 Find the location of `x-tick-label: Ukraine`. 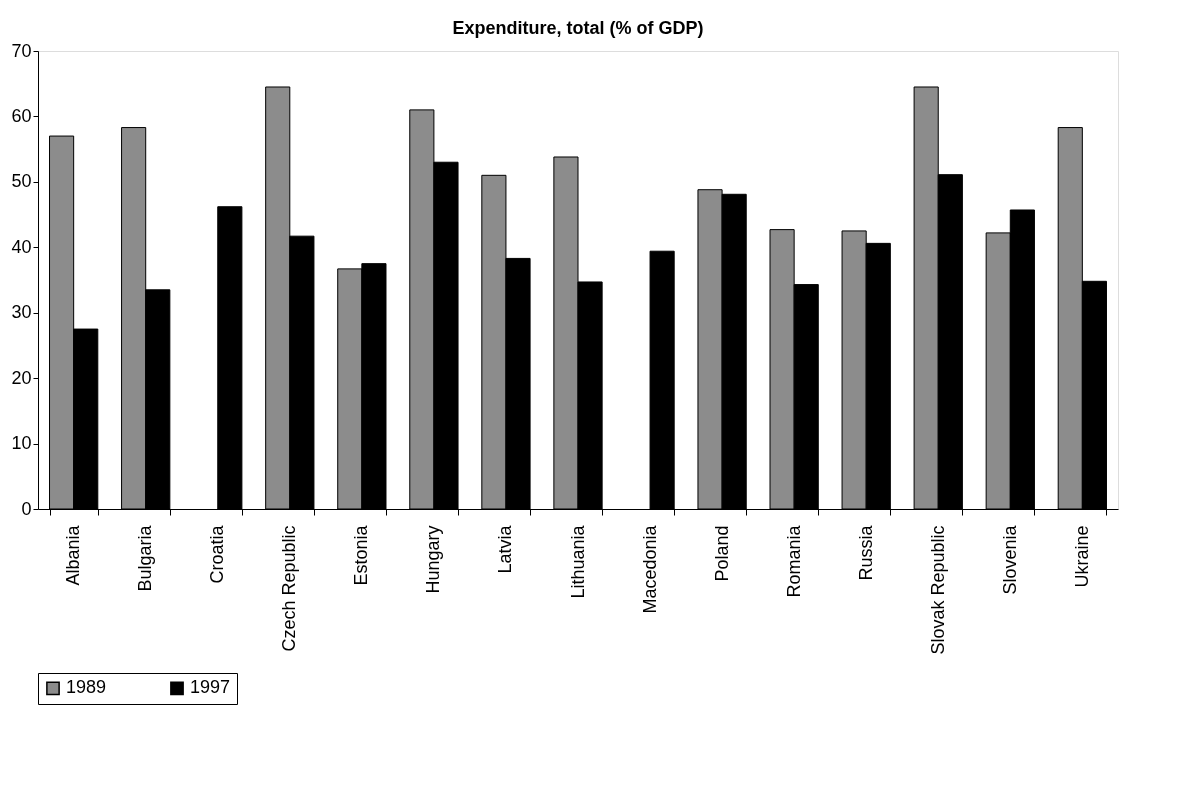

x-tick-label: Ukraine is located at coordinates (1081, 556).